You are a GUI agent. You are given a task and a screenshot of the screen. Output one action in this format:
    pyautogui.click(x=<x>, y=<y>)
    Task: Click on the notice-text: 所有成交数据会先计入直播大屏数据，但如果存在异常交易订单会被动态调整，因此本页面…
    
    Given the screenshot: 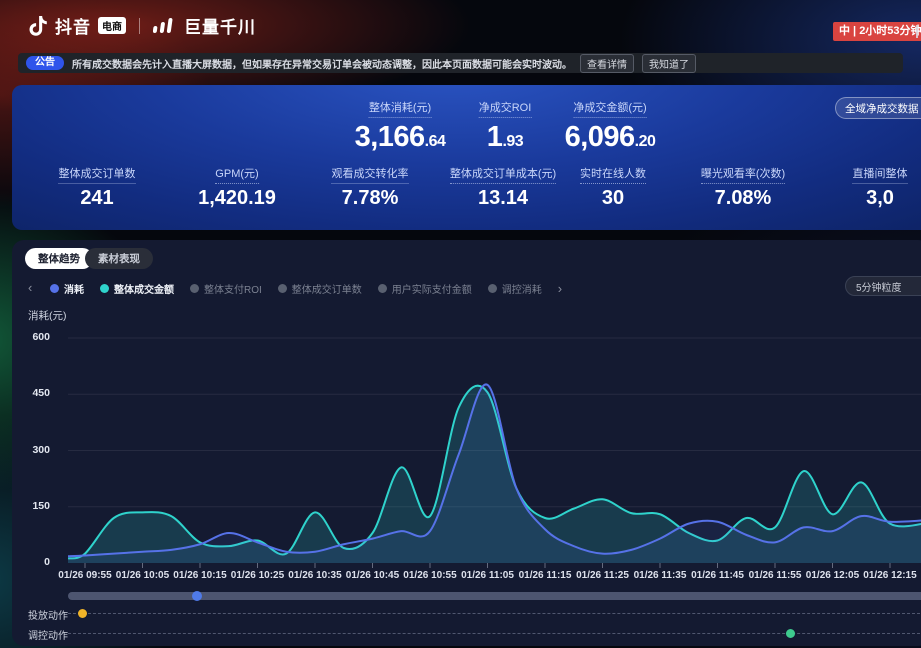 What is the action you would take?
    pyautogui.click(x=322, y=65)
    